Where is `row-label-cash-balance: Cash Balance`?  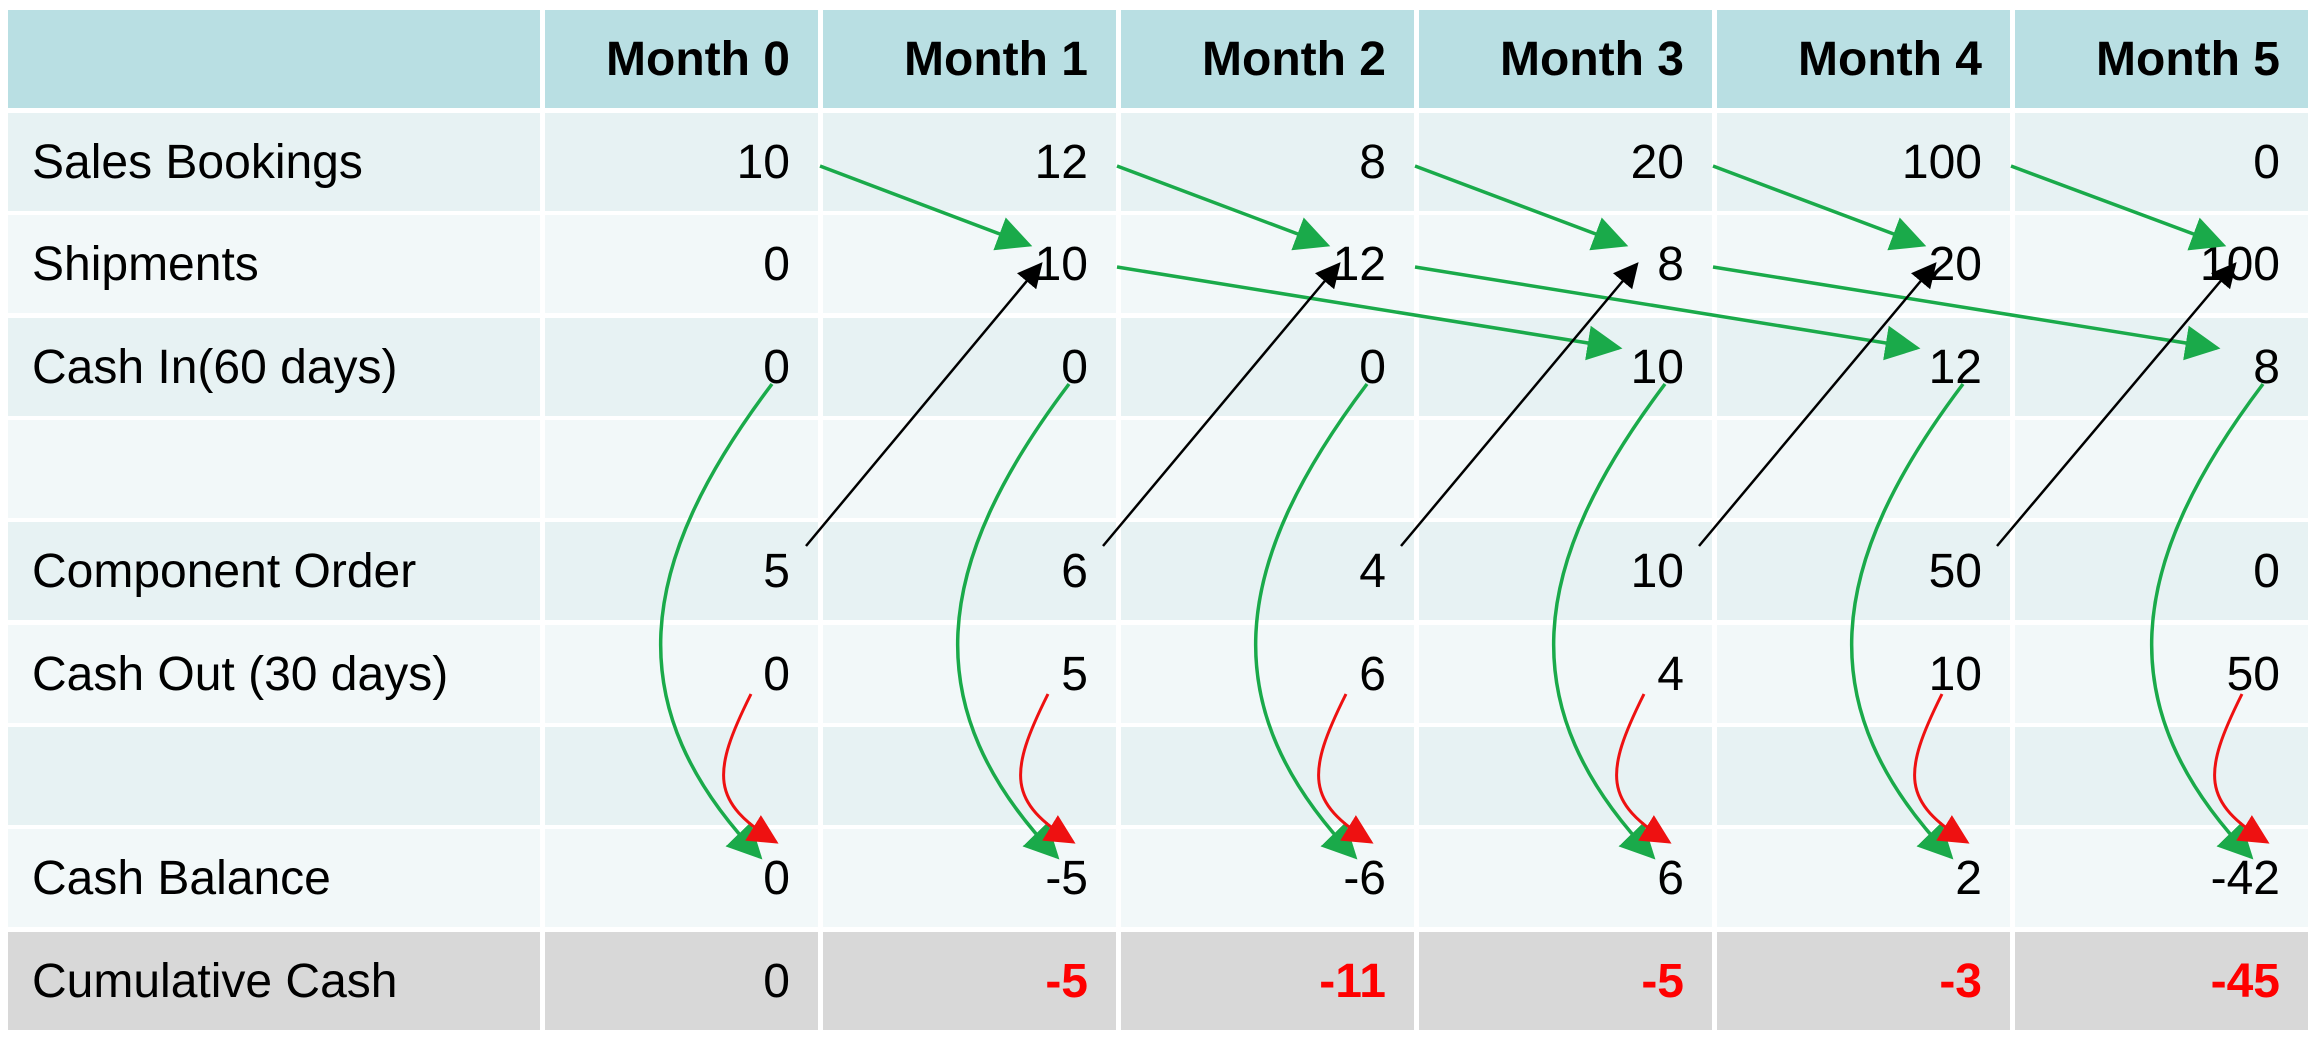 row-label-cash-balance: Cash Balance is located at coordinates (274, 878).